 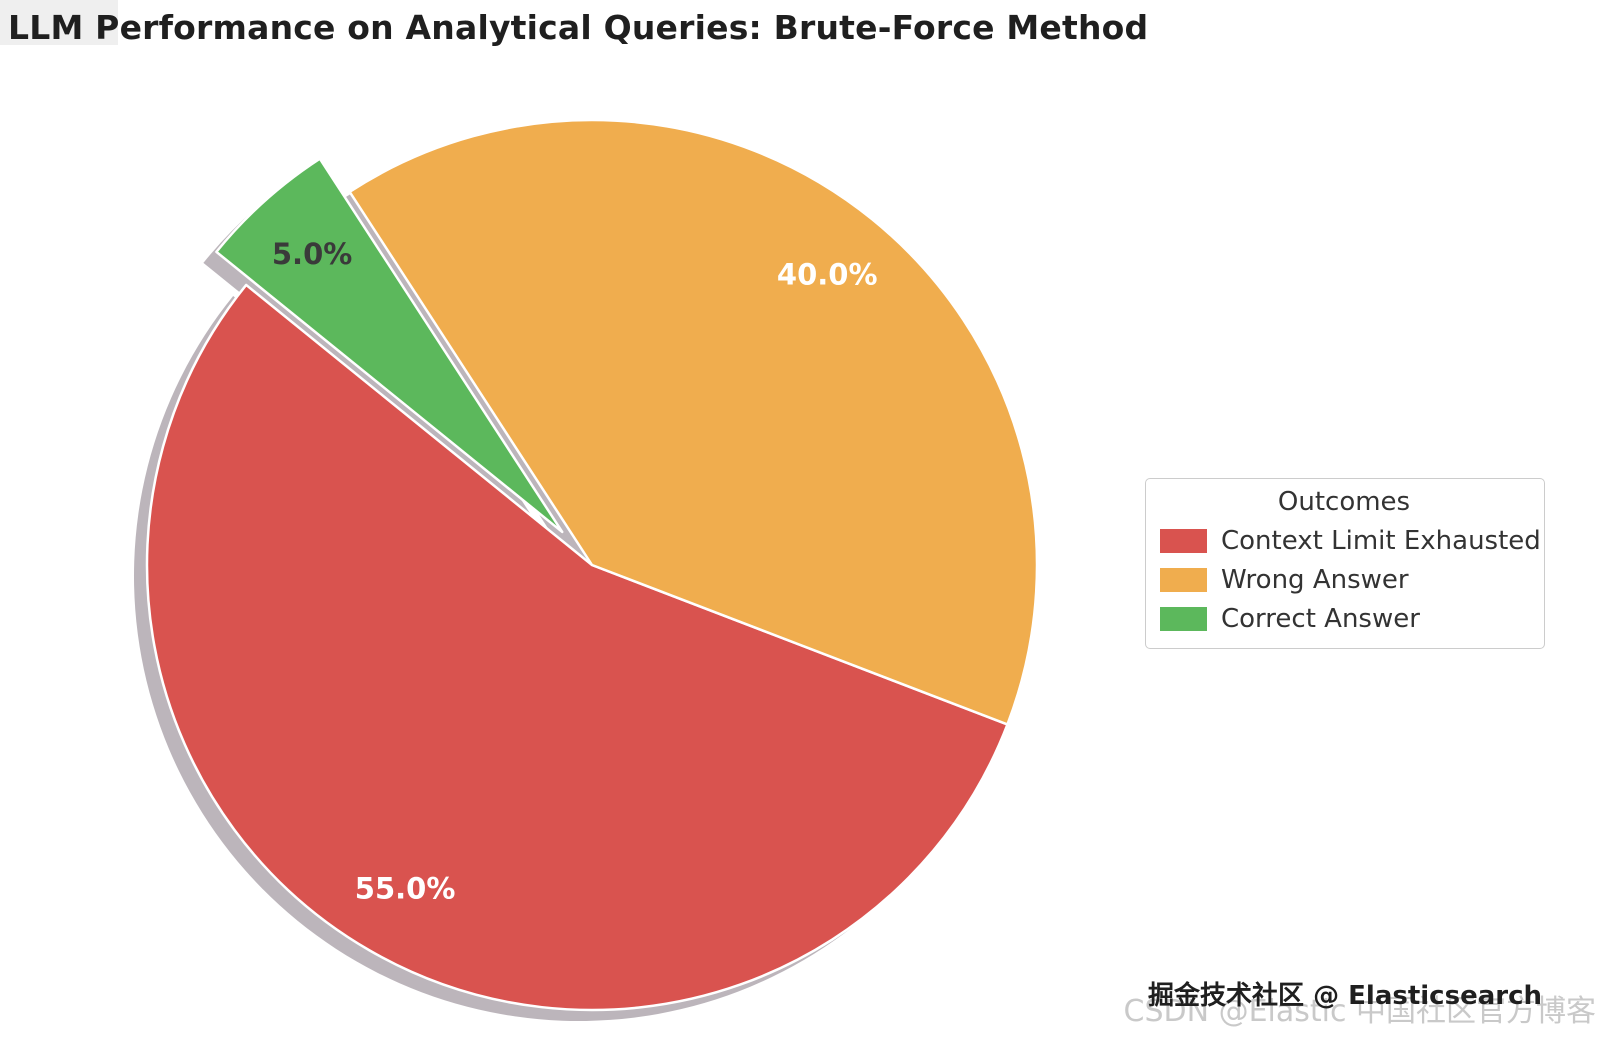 I want to click on legend-item: Context Limit Exhausted, so click(x=1350, y=541).